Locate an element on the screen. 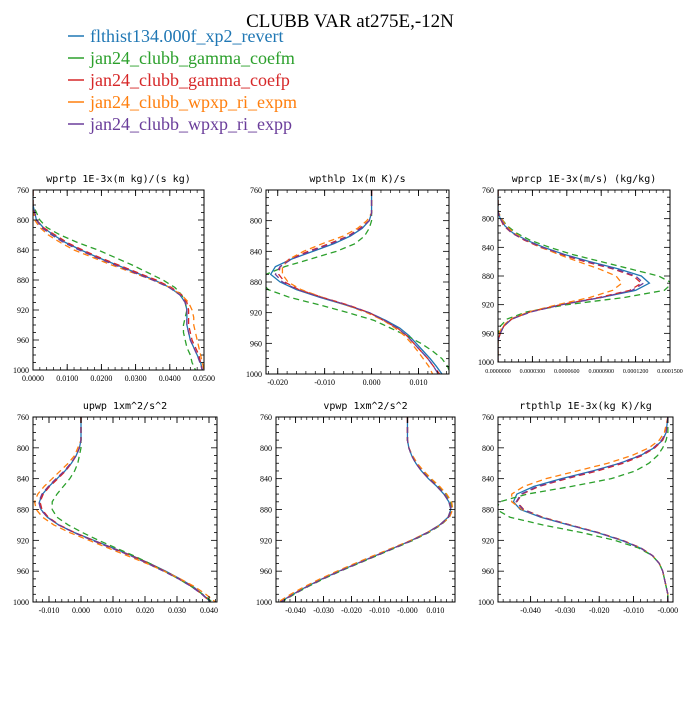  chart-title: vpwp 1xm^2/s^2 is located at coordinates (365, 406).